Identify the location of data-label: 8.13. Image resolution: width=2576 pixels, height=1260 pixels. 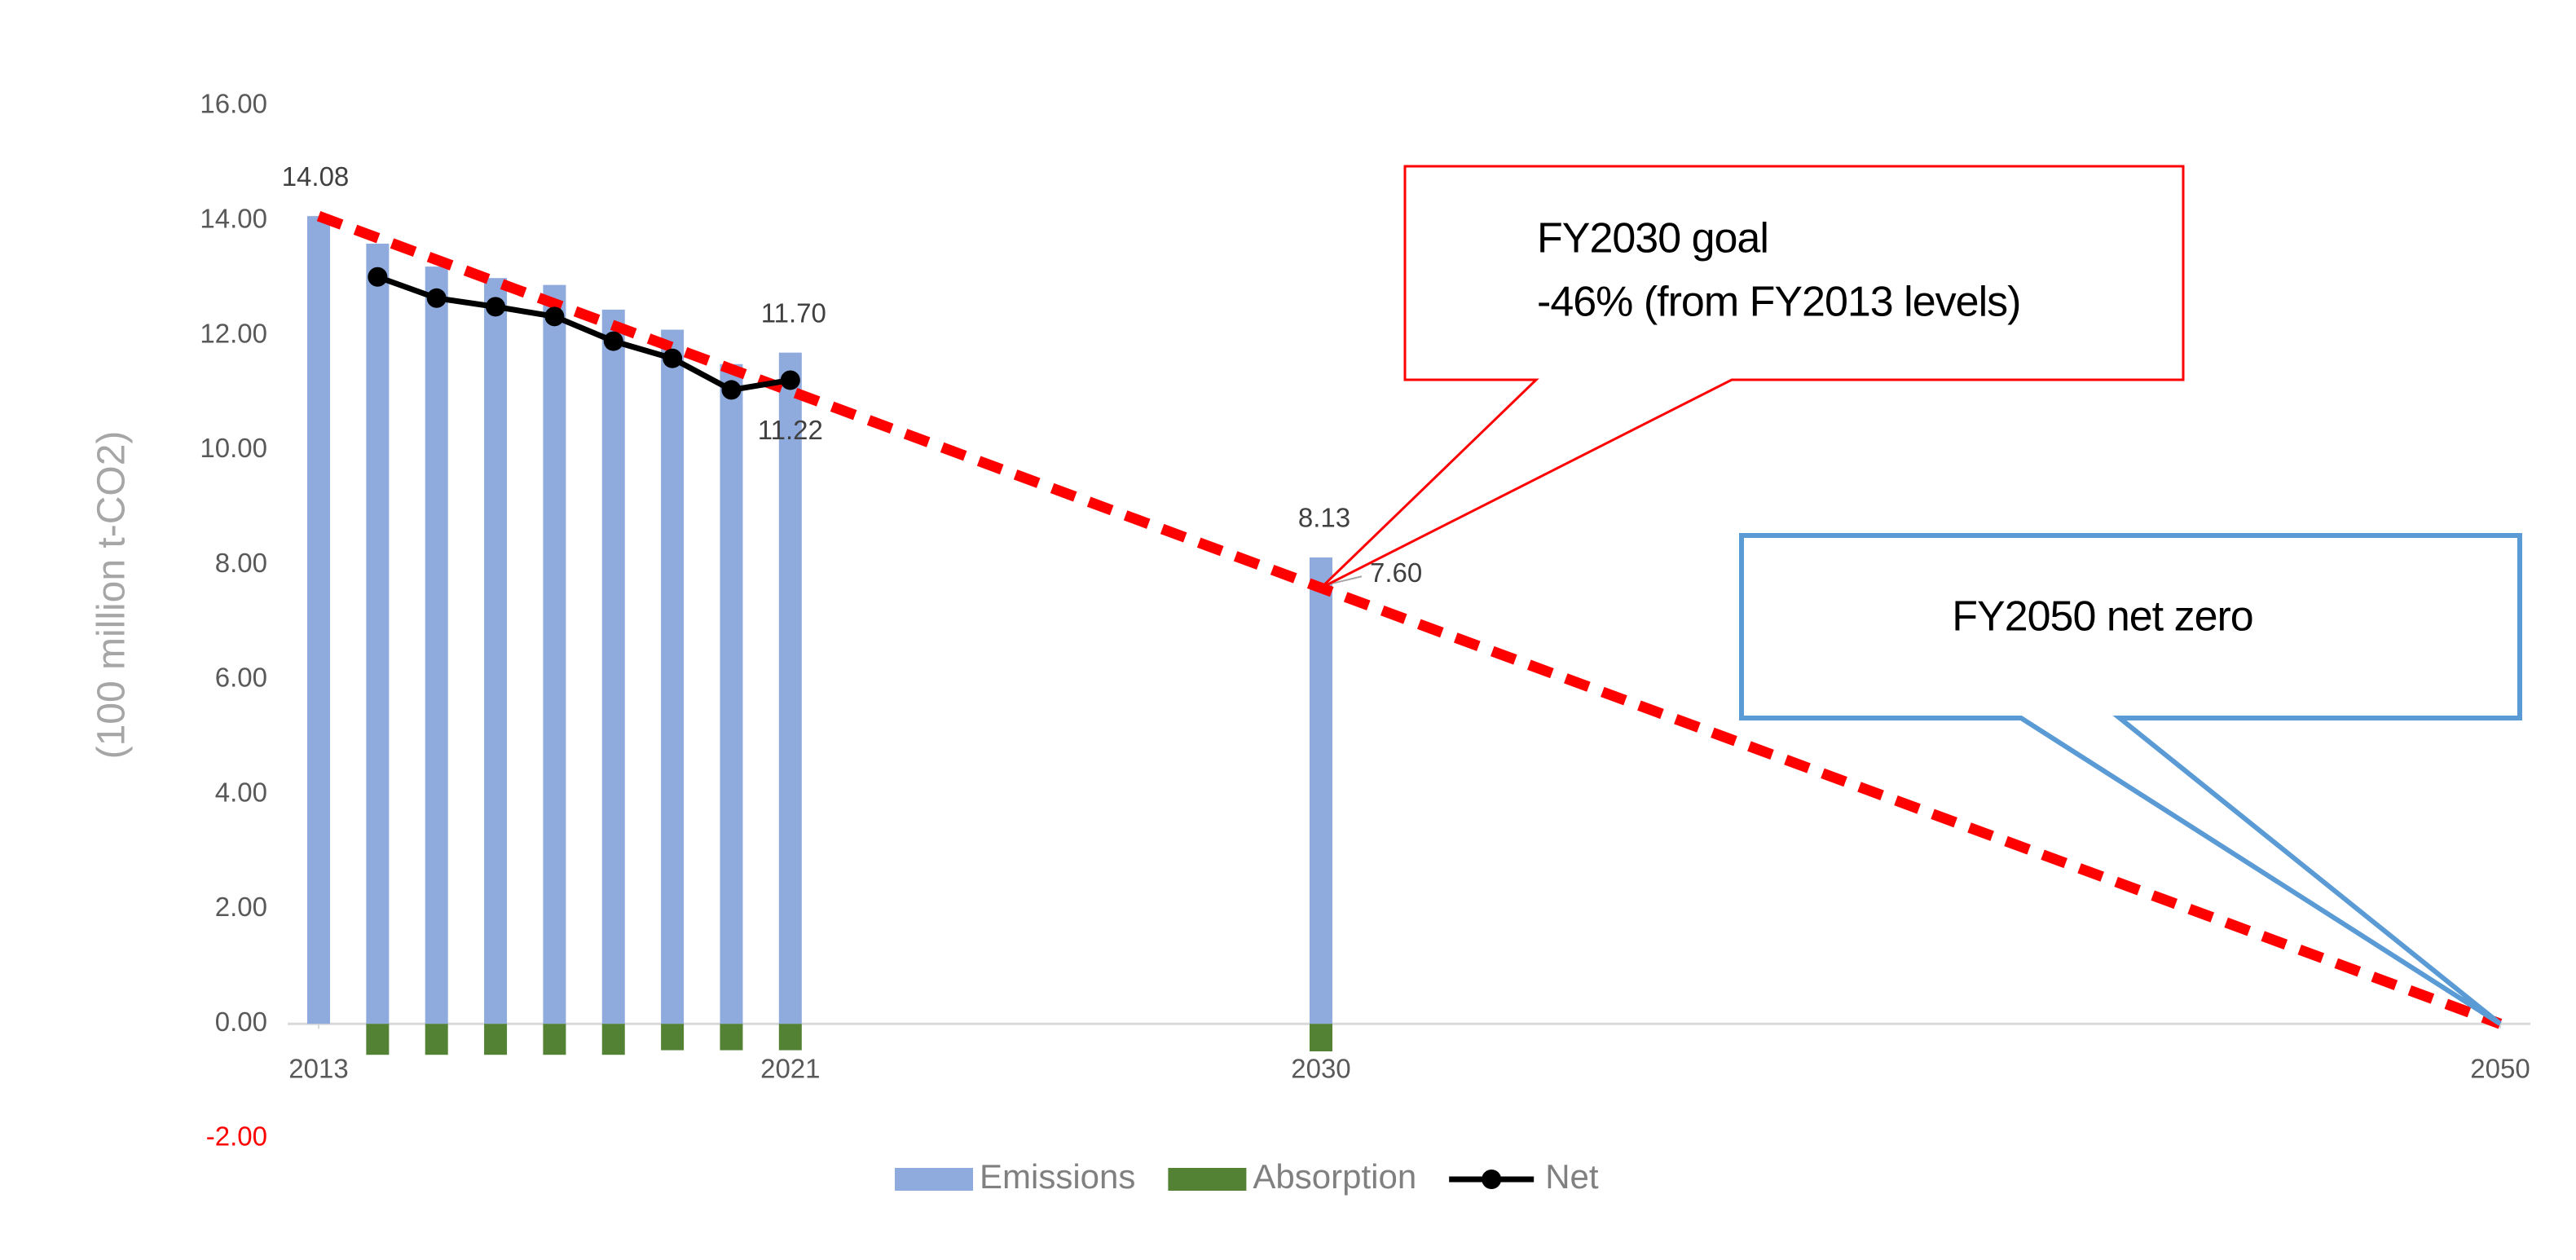
(1324, 518).